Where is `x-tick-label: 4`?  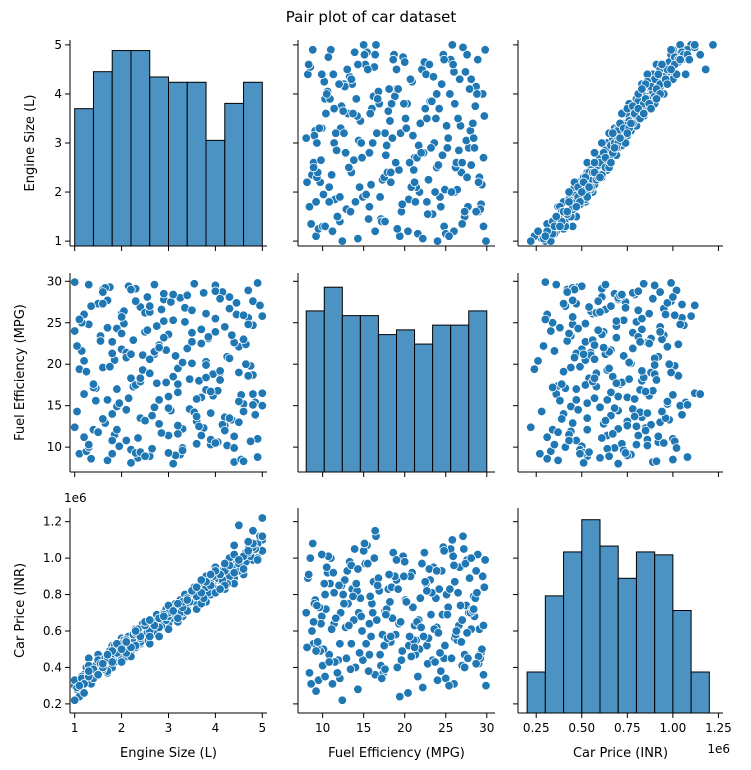
x-tick-label: 4 is located at coordinates (216, 728).